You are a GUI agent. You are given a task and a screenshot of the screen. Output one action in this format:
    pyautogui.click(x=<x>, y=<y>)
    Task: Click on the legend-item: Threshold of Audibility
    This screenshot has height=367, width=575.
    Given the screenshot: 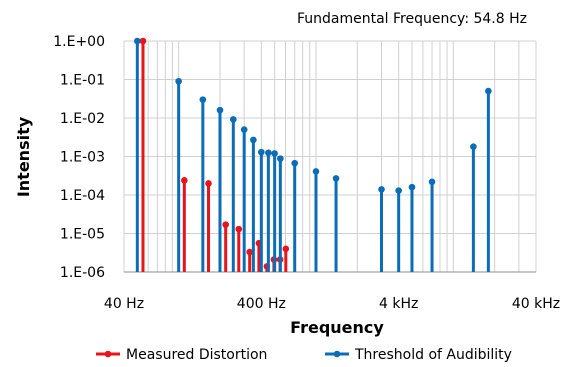 What is the action you would take?
    pyautogui.click(x=418, y=355)
    